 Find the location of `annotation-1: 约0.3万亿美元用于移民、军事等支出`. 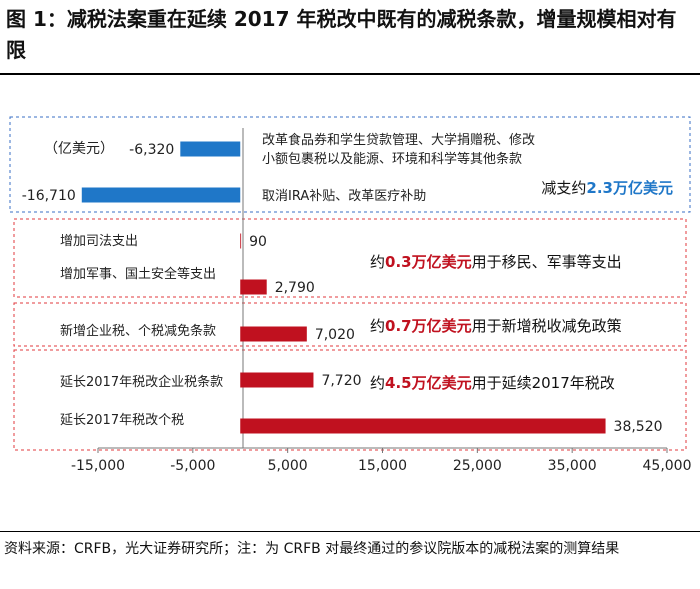

annotation-1: 约0.3万亿美元用于移民、军事等支出 is located at coordinates (496, 262).